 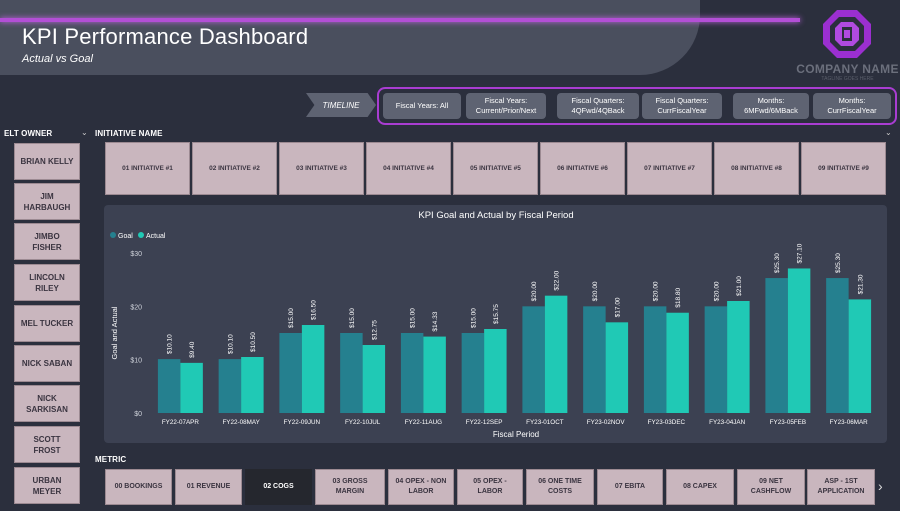 I want to click on x-tick-label: FY22-10JUL, so click(x=363, y=422).